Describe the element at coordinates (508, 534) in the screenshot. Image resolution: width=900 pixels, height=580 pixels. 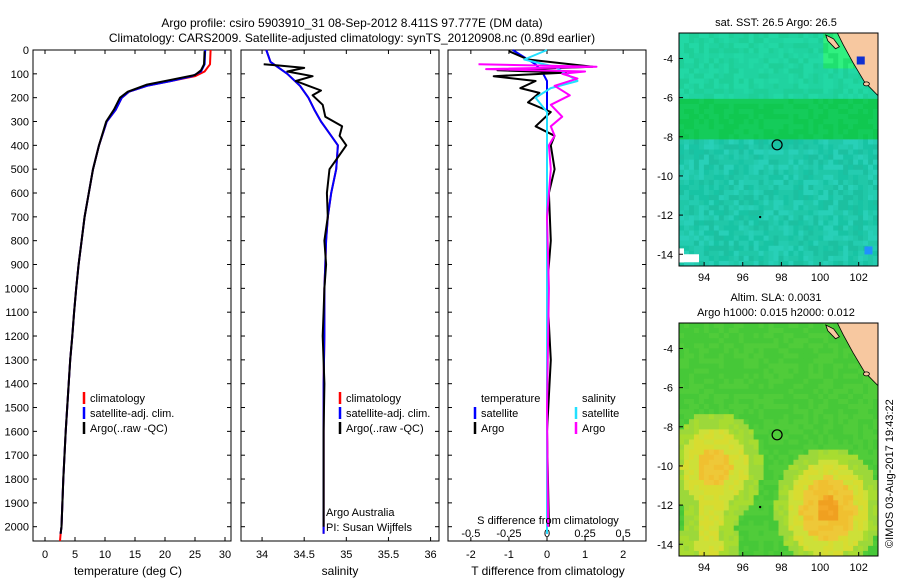
I see `s-tick-label: -0.25` at that location.